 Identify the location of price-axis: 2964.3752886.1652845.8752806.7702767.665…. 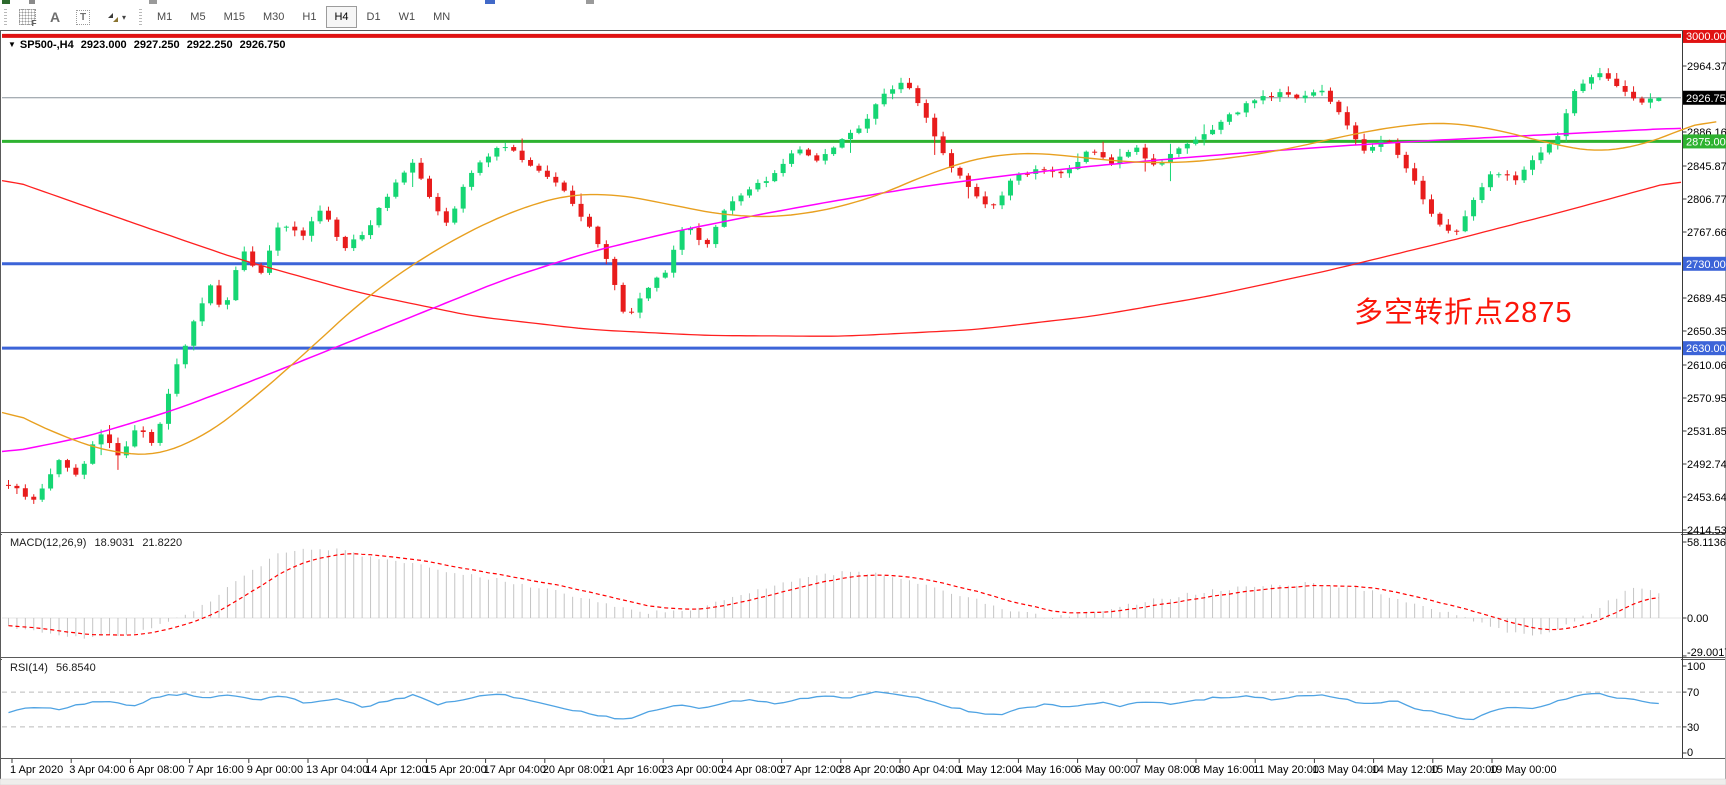
(1704, 393).